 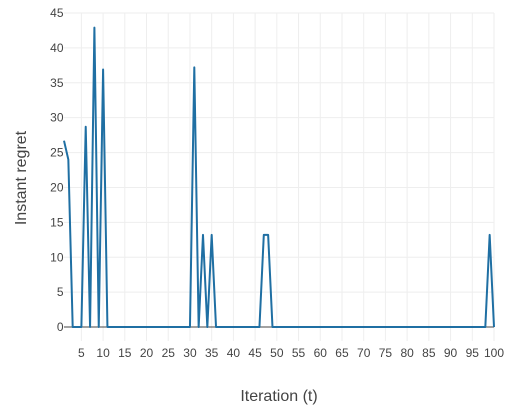 What do you see at coordinates (57, 13) in the screenshot?
I see `y-tick-label: 45` at bounding box center [57, 13].